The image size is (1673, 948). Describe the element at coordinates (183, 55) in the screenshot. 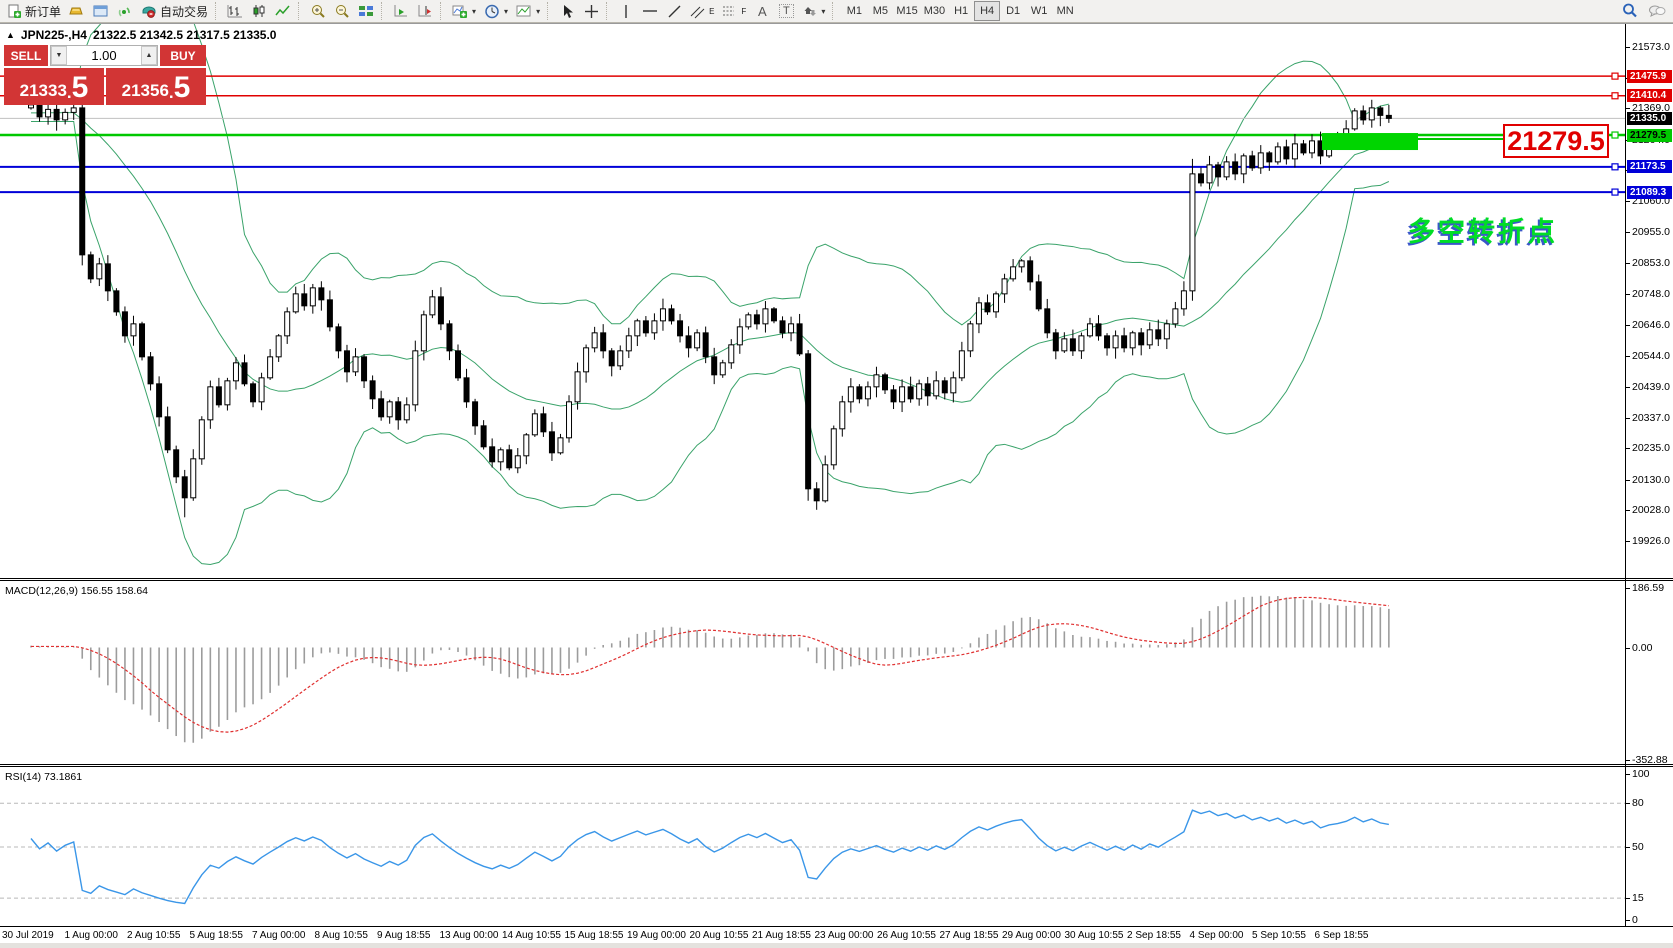

I see `buy-button: BUY` at that location.